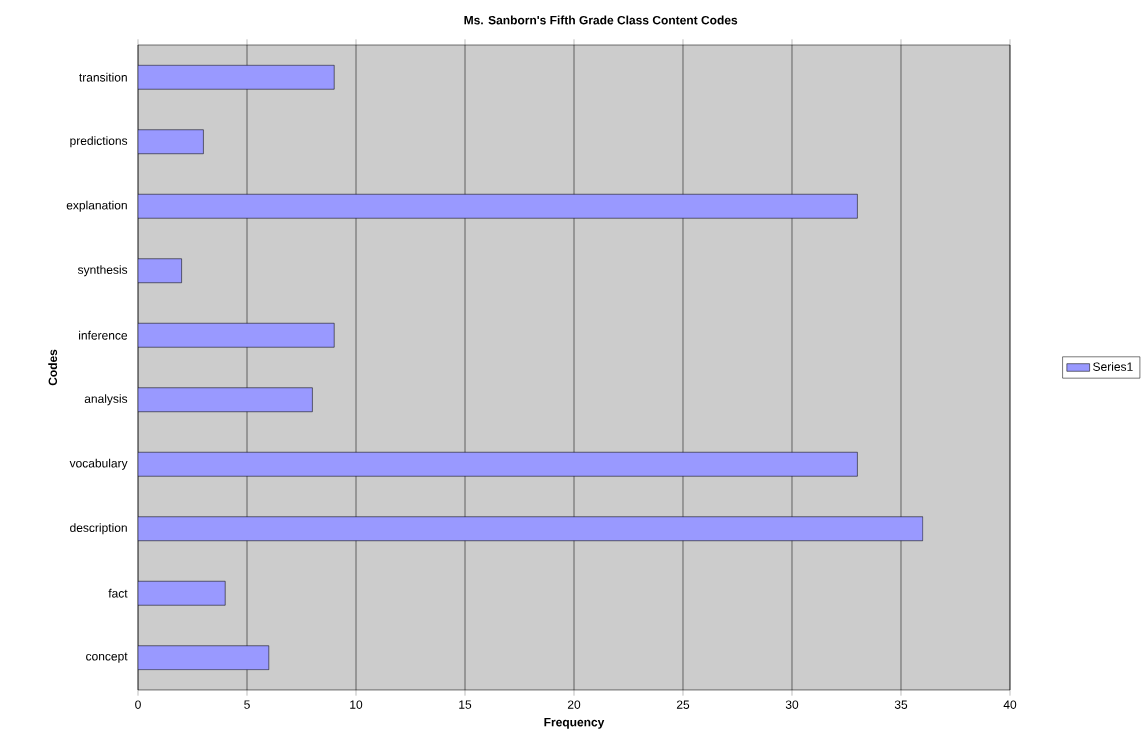 The width and height of the screenshot is (1147, 750). I want to click on y-tick-label: inference, so click(103, 335).